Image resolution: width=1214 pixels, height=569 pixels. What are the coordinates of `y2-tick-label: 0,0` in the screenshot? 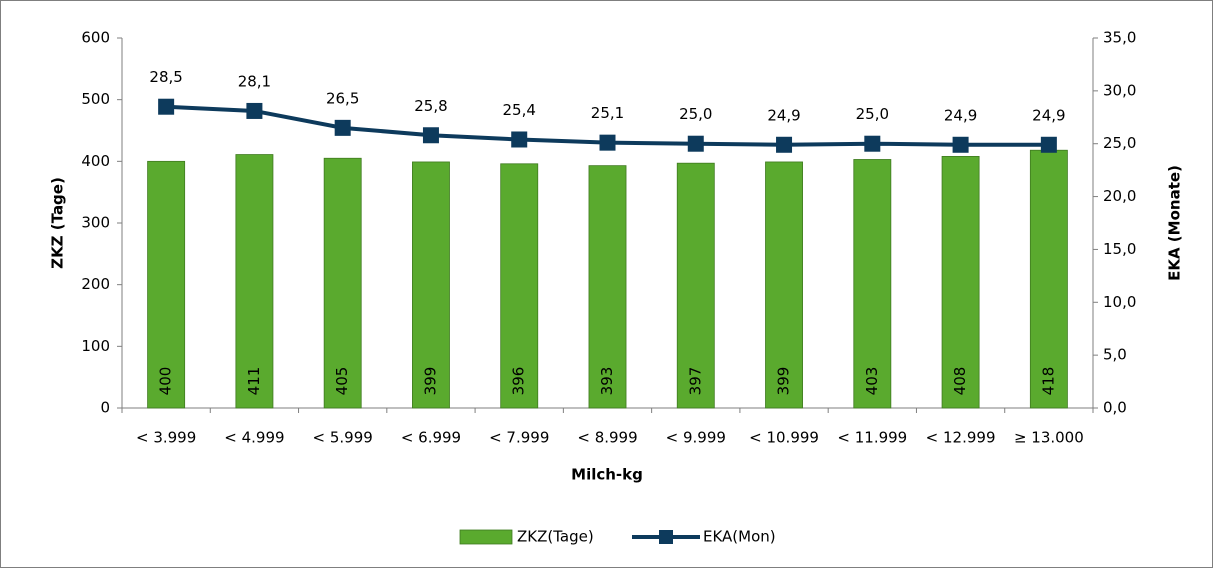 It's located at (1115, 408).